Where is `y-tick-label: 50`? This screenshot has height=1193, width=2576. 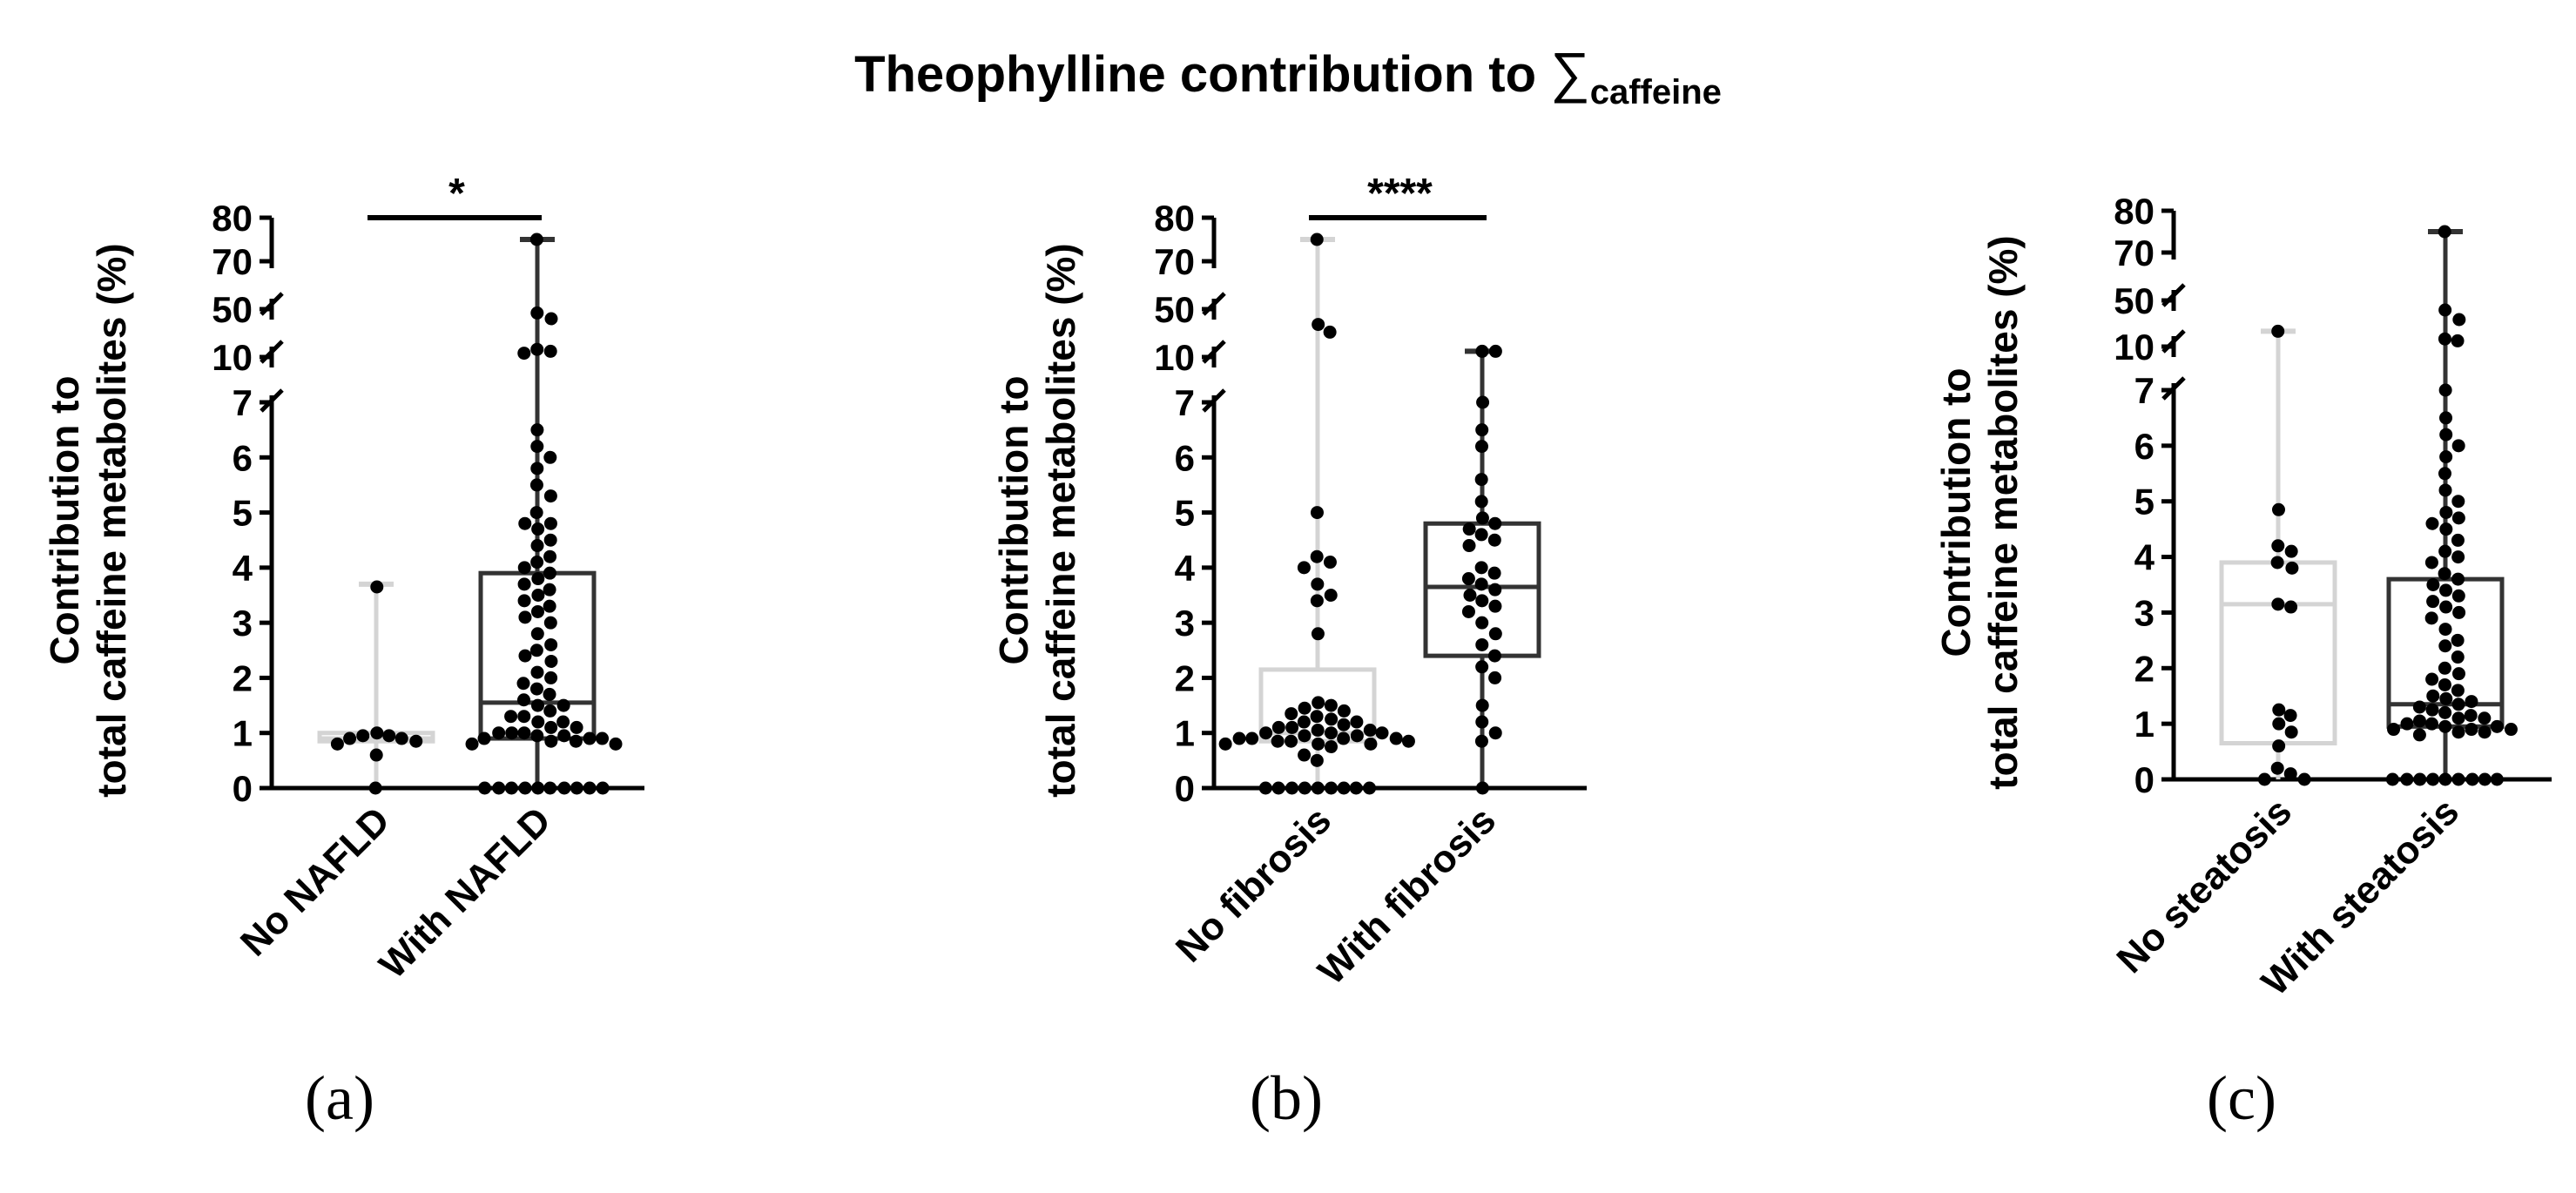
y-tick-label: 50 is located at coordinates (232, 309).